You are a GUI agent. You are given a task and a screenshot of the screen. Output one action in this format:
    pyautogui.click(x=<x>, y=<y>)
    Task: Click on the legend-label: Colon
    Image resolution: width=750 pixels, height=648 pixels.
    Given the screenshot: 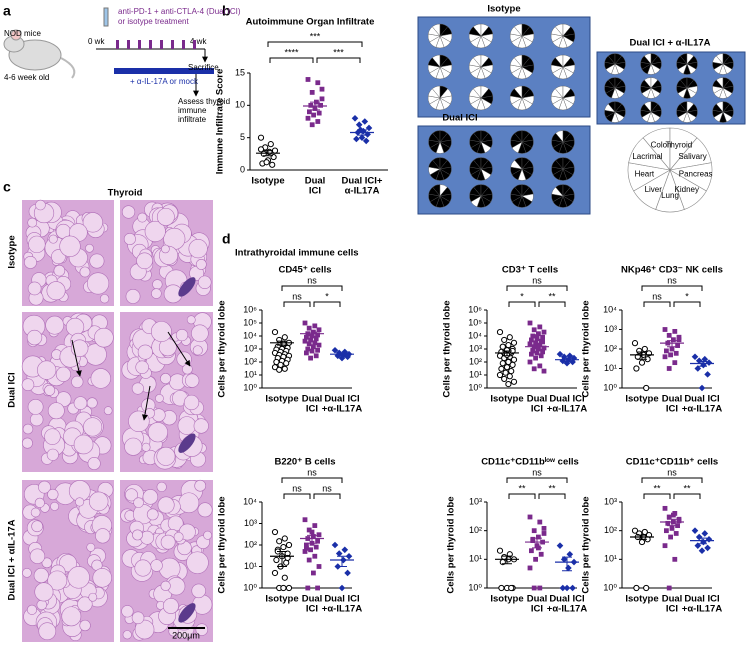 What is the action you would take?
    pyautogui.click(x=661, y=145)
    